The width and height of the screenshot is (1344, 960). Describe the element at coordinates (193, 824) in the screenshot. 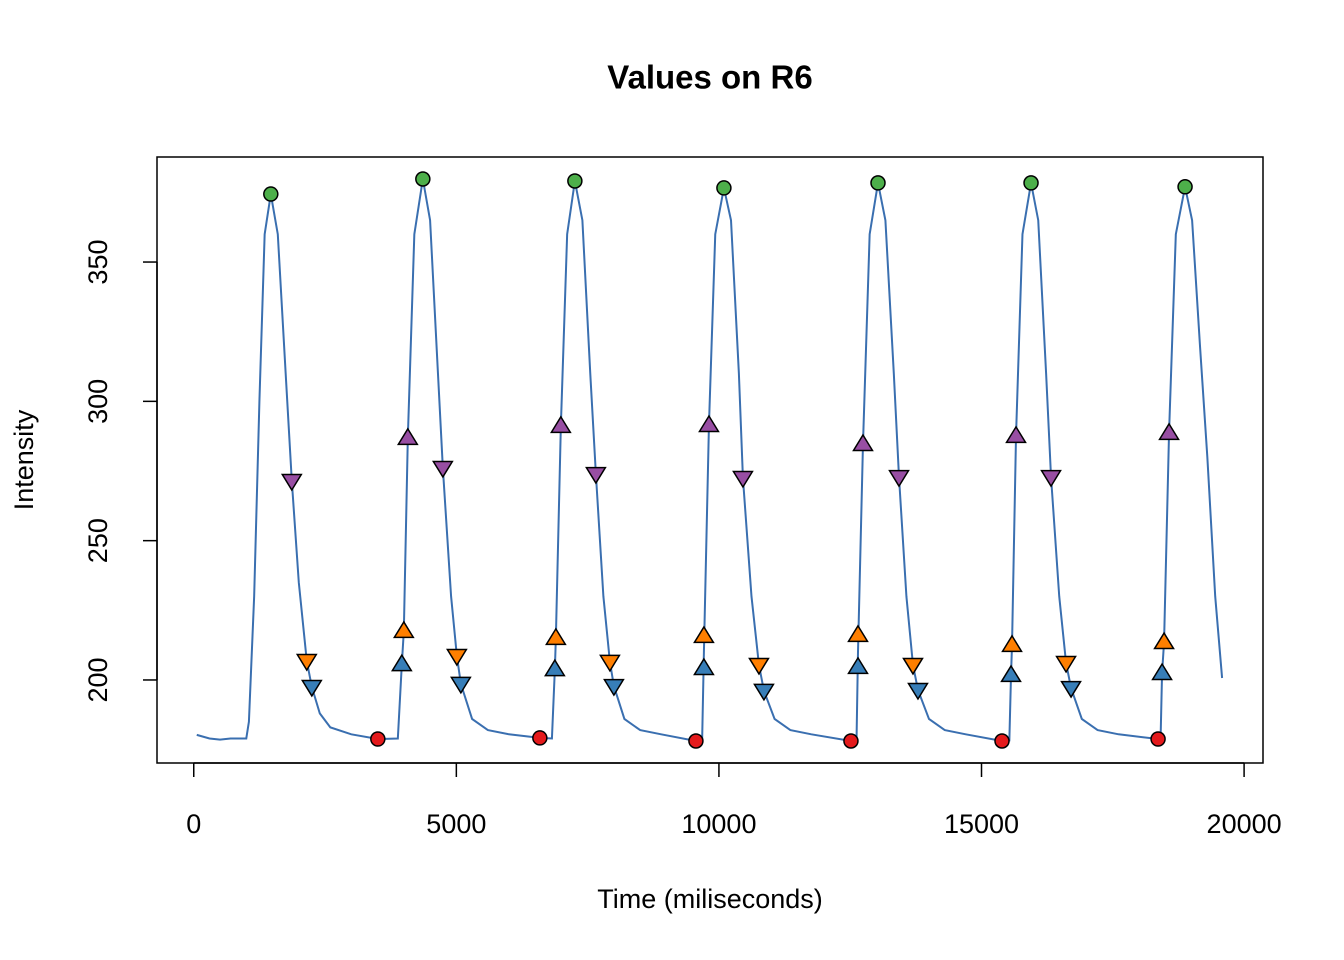

I see `x-tick-label: 0` at that location.